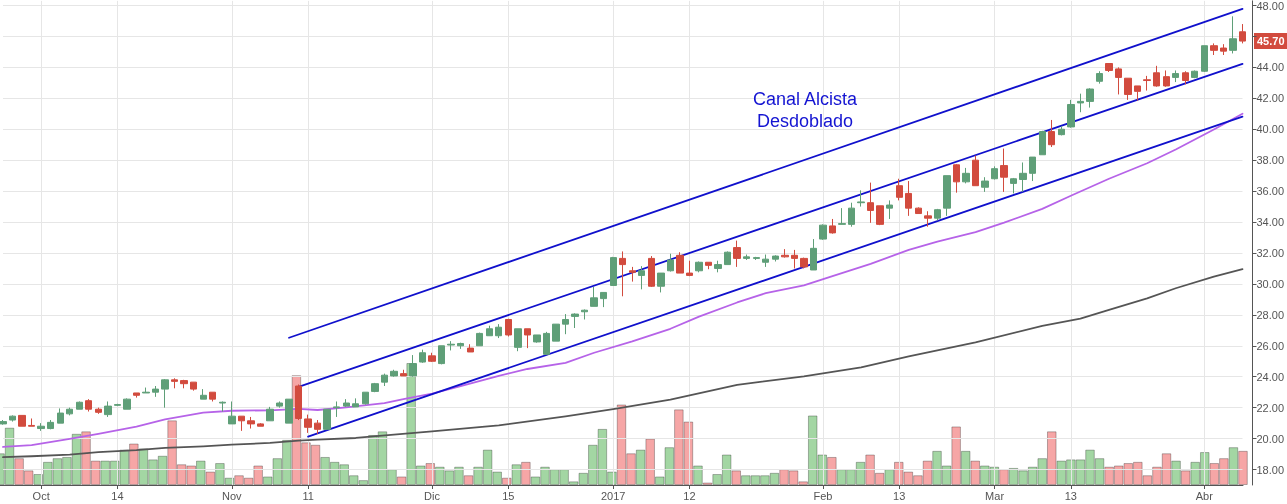  I want to click on y-tick-label: 42.00, so click(1270, 98).